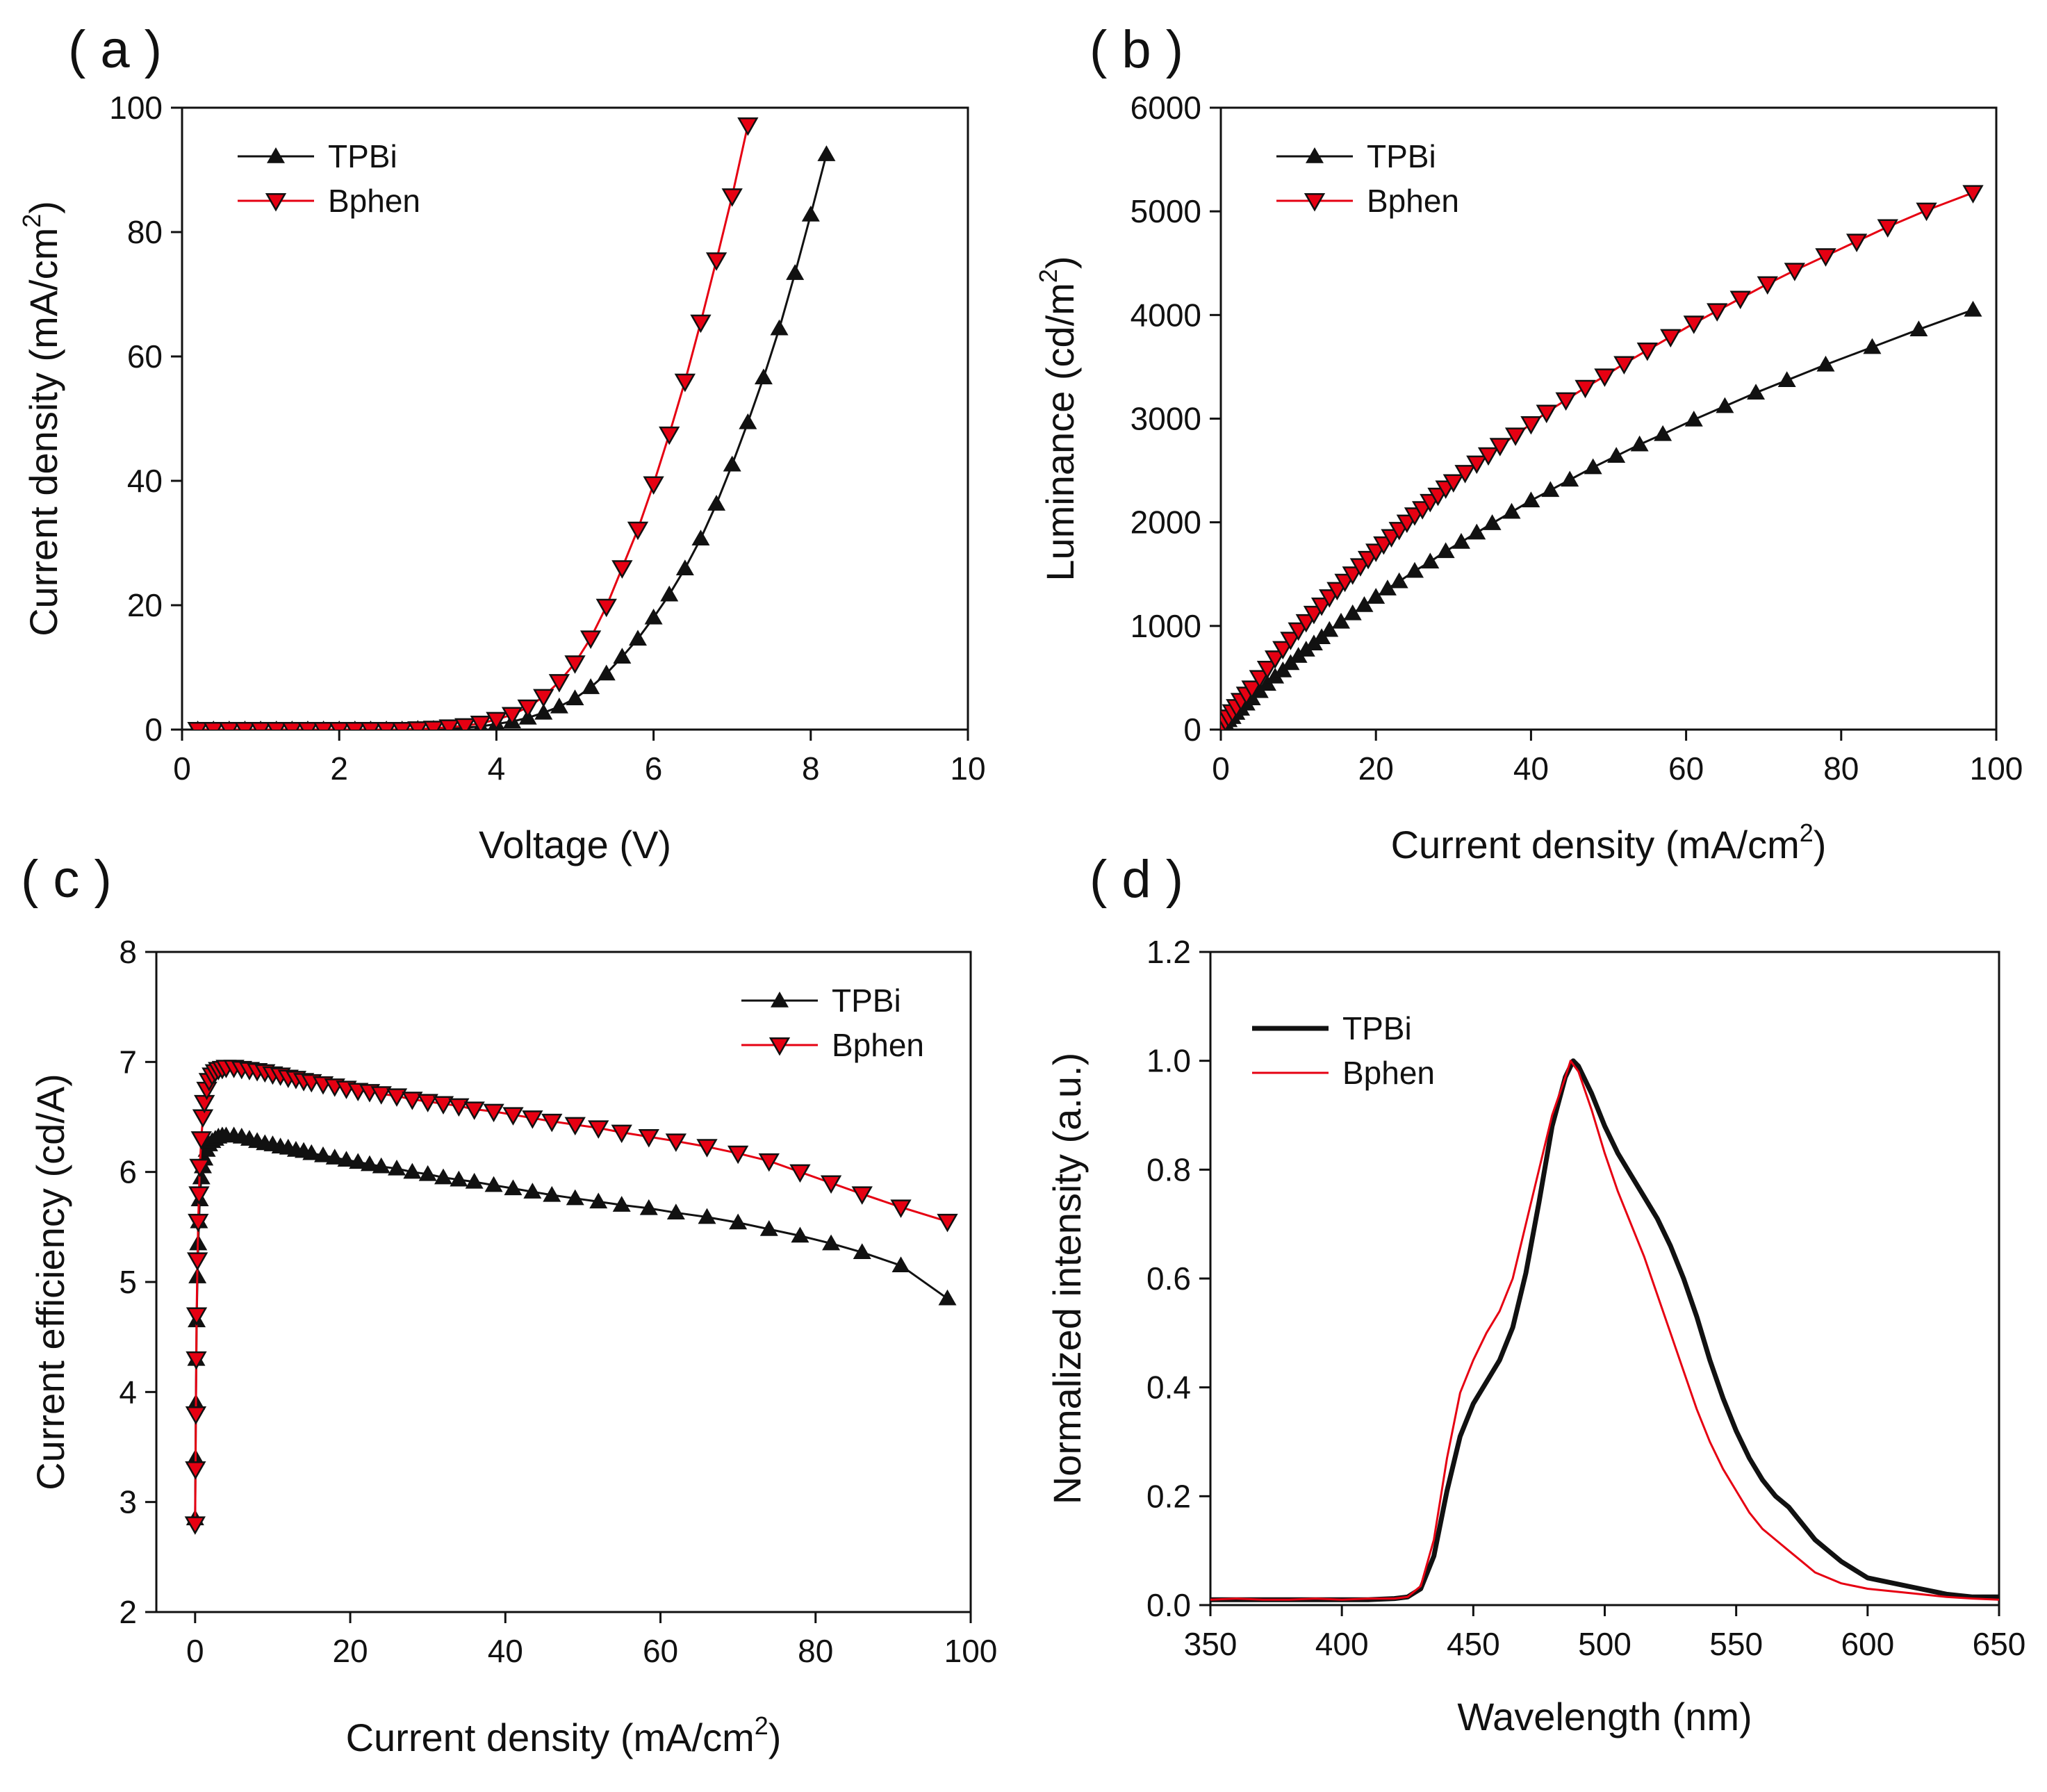 Image resolution: width=2047 pixels, height=1792 pixels. What do you see at coordinates (1168, 1388) in the screenshot?
I see `y-tick-label: 0.4` at bounding box center [1168, 1388].